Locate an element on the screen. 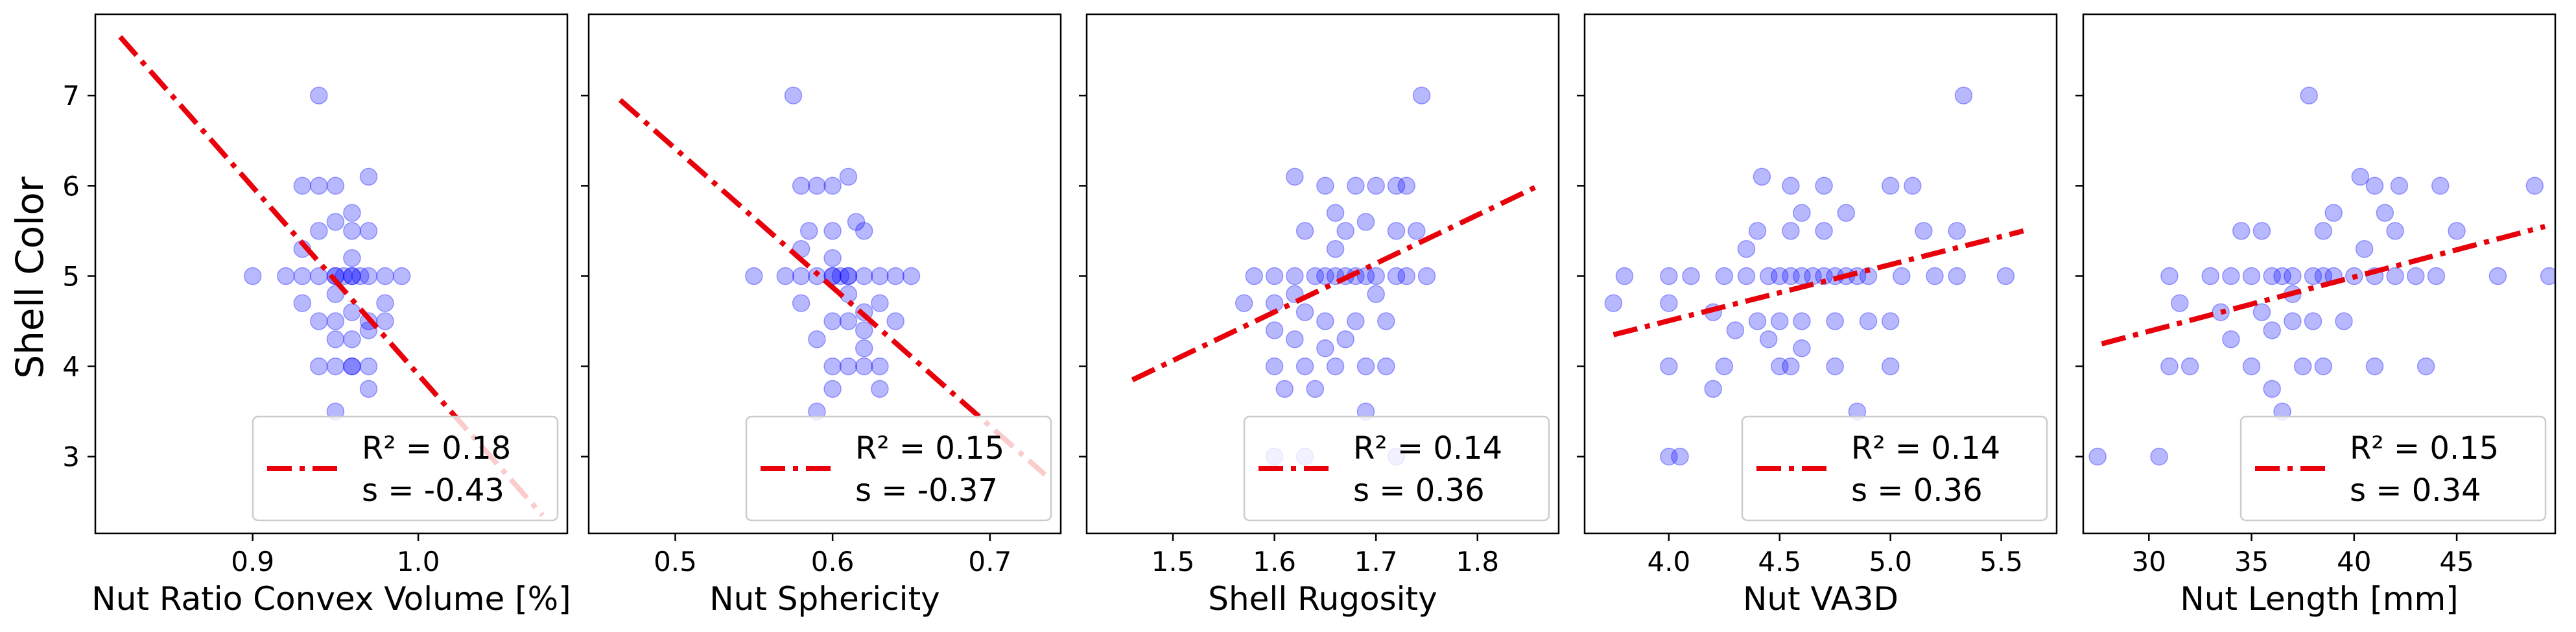 This screenshot has height=632, width=2576. legend: R² = 0.18 s = -0.43 is located at coordinates (405, 468).